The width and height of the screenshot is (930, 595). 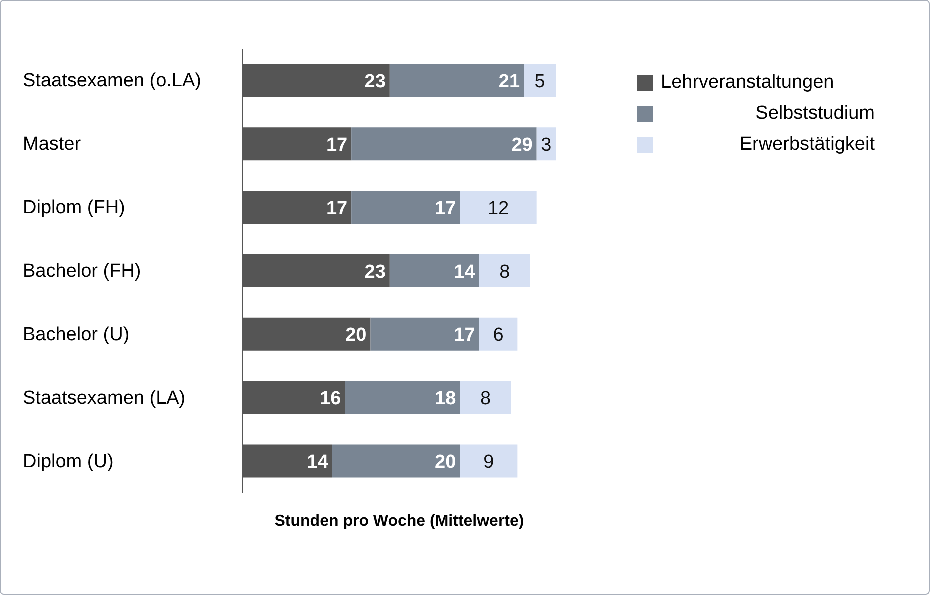 What do you see at coordinates (74, 208) in the screenshot?
I see `y-tick-label: Diplom (FH)` at bounding box center [74, 208].